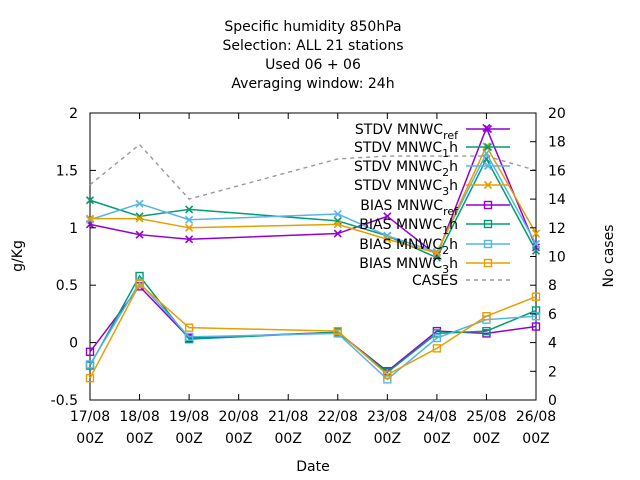 This screenshot has height=480, width=640. I want to click on y-tick-label: 0, so click(73, 344).